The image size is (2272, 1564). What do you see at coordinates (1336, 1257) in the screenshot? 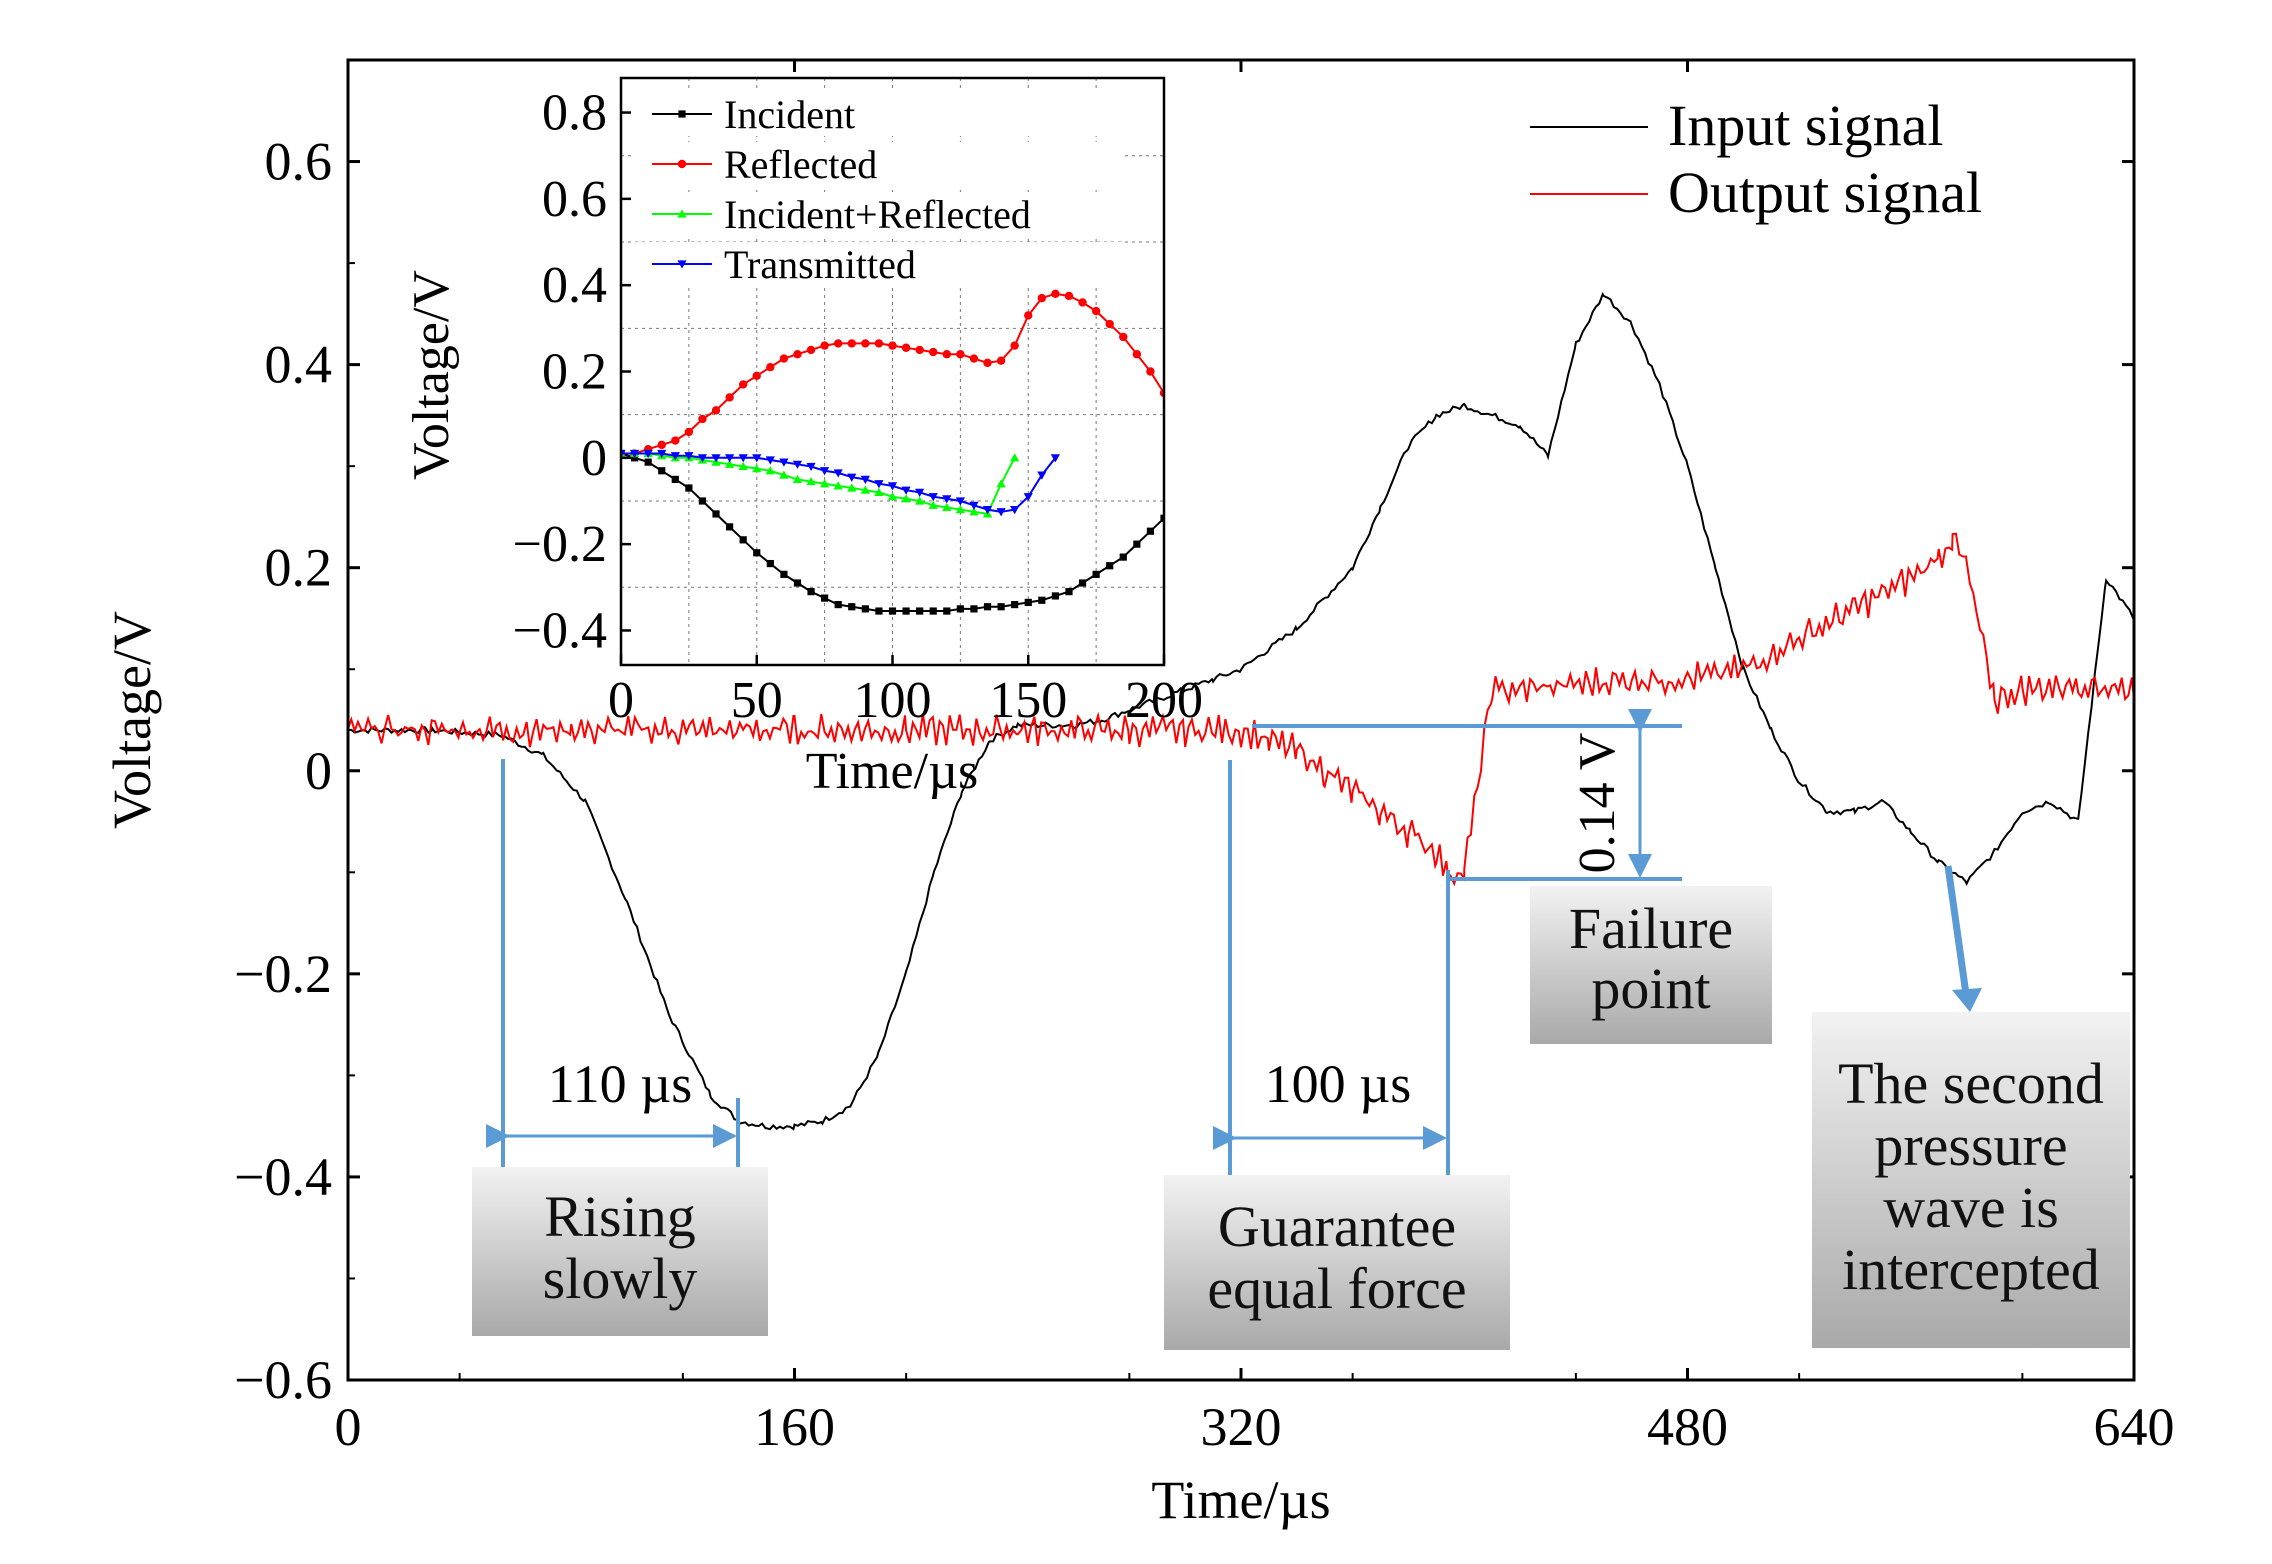
I see `box-guarantee-text: Guarantee equal force` at bounding box center [1336, 1257].